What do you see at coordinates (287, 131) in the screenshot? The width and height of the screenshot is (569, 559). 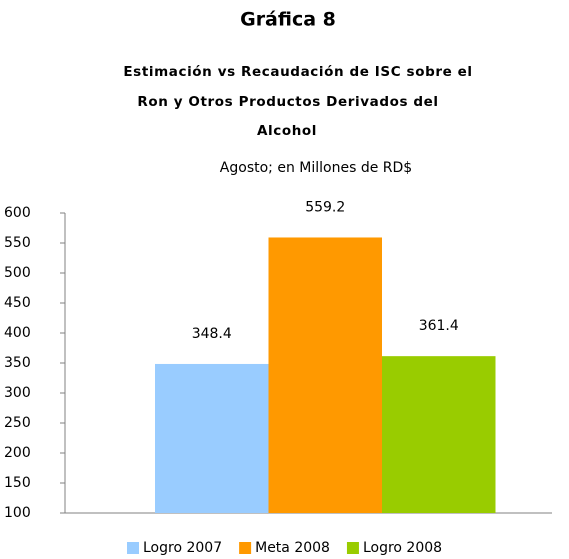 I see `chart-subtitle: Alcohol` at bounding box center [287, 131].